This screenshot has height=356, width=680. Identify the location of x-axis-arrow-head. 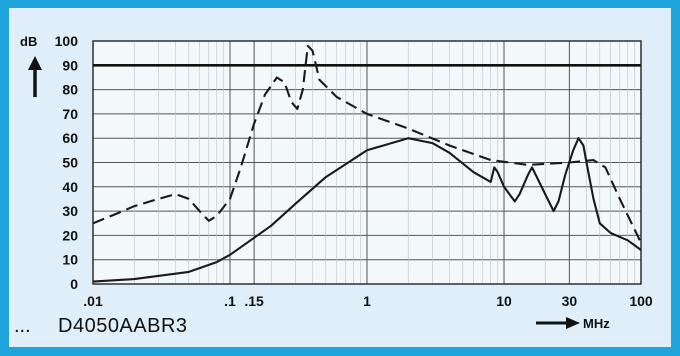
(573, 323).